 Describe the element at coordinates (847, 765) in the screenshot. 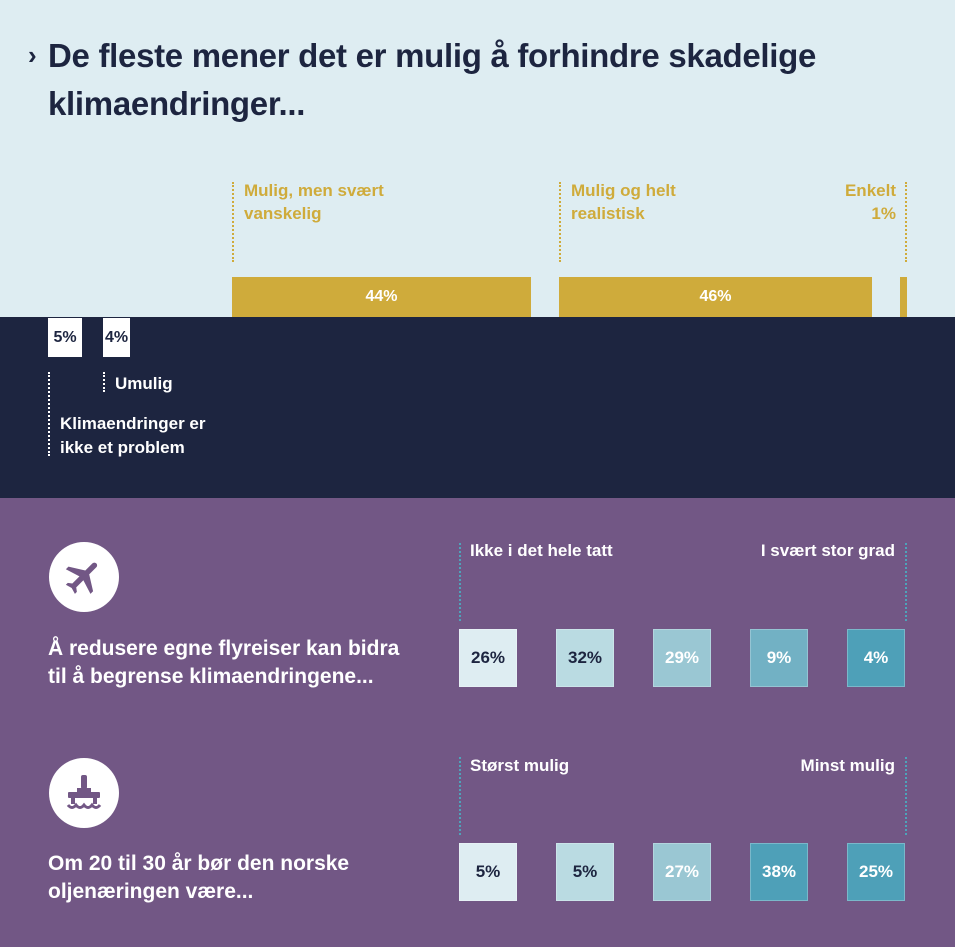

I see `scale-right-label: Minst mulig` at that location.